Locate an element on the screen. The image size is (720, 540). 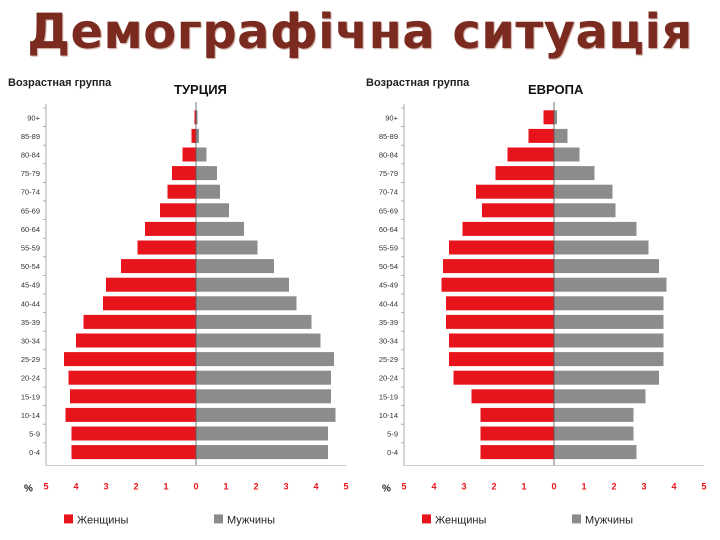
age-group-label: 75-79 is located at coordinates (30, 173).